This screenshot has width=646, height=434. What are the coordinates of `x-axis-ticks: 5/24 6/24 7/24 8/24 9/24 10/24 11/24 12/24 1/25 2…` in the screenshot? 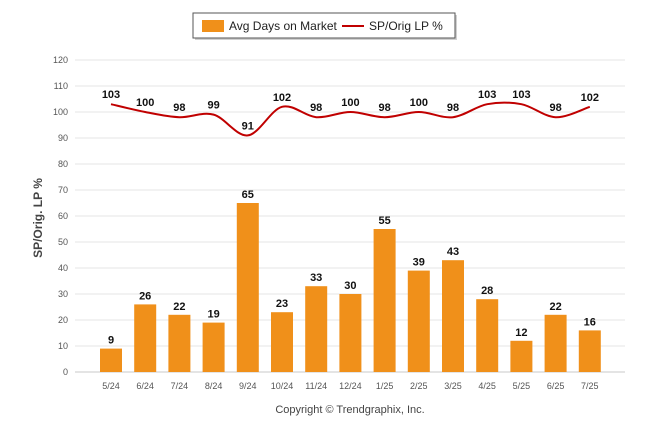 It's located at (350, 386).